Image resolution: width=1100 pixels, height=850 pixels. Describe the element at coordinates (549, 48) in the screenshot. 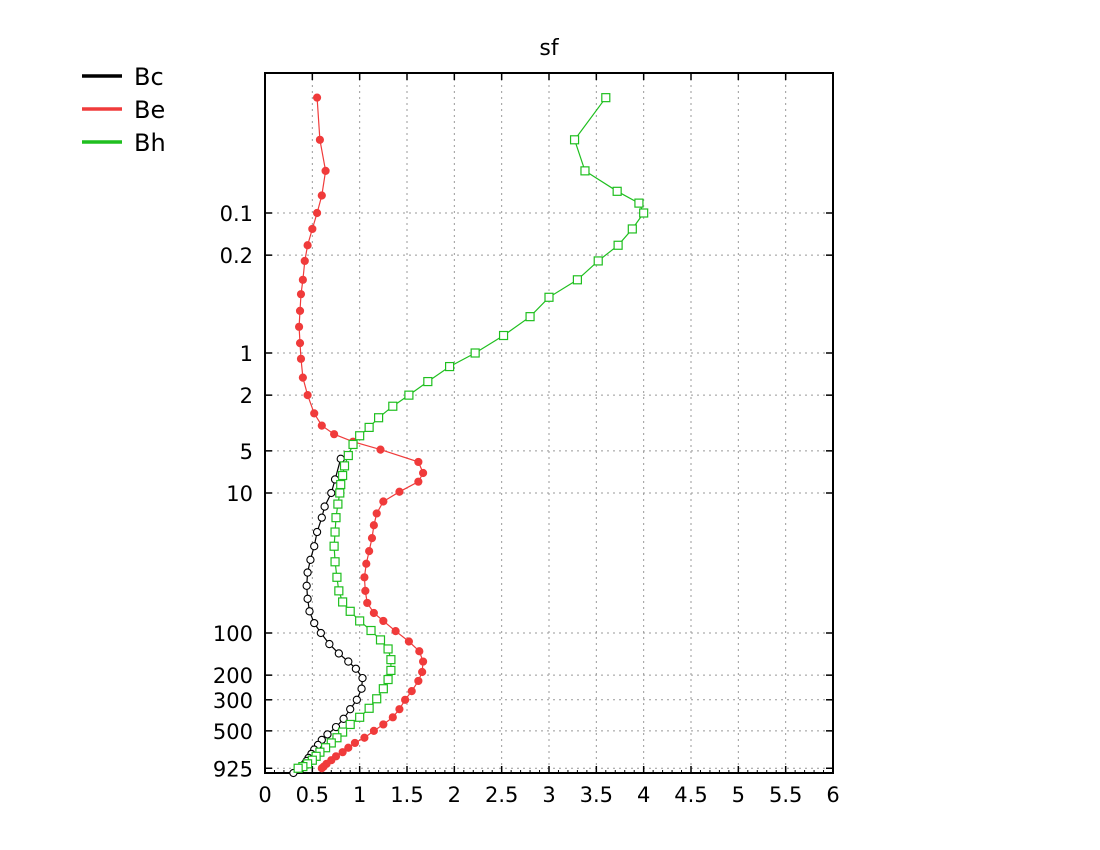

I see `chart-title: sf` at that location.